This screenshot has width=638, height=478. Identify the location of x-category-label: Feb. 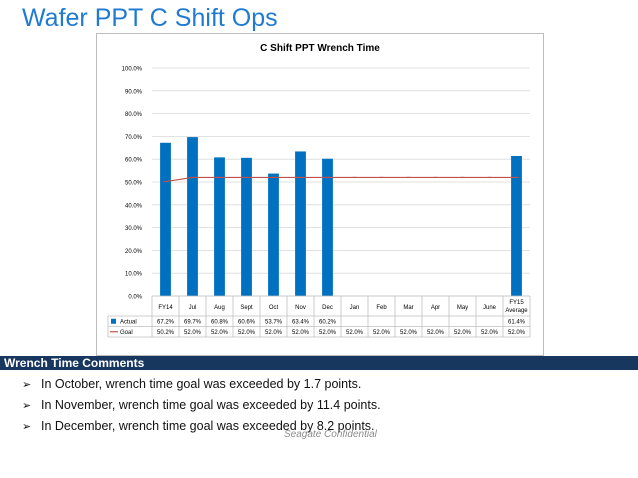
(381, 308).